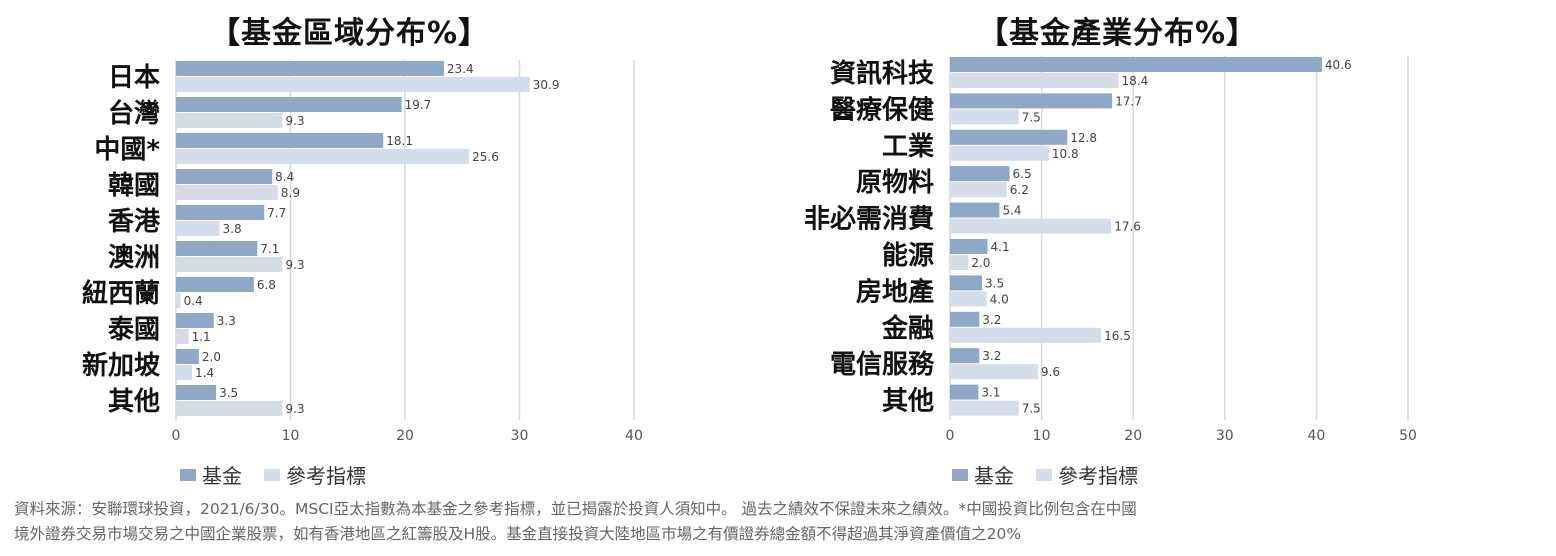 This screenshot has width=1556, height=556. I want to click on category-label: 房地產, so click(895, 291).